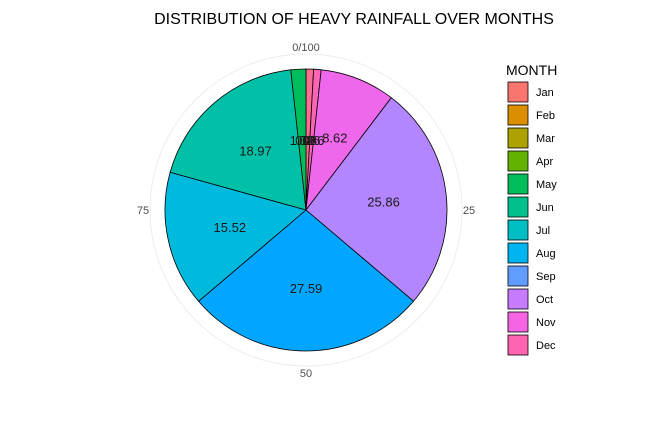 This screenshot has height=422, width=668. What do you see at coordinates (518, 276) in the screenshot?
I see `legend-key-sep` at bounding box center [518, 276].